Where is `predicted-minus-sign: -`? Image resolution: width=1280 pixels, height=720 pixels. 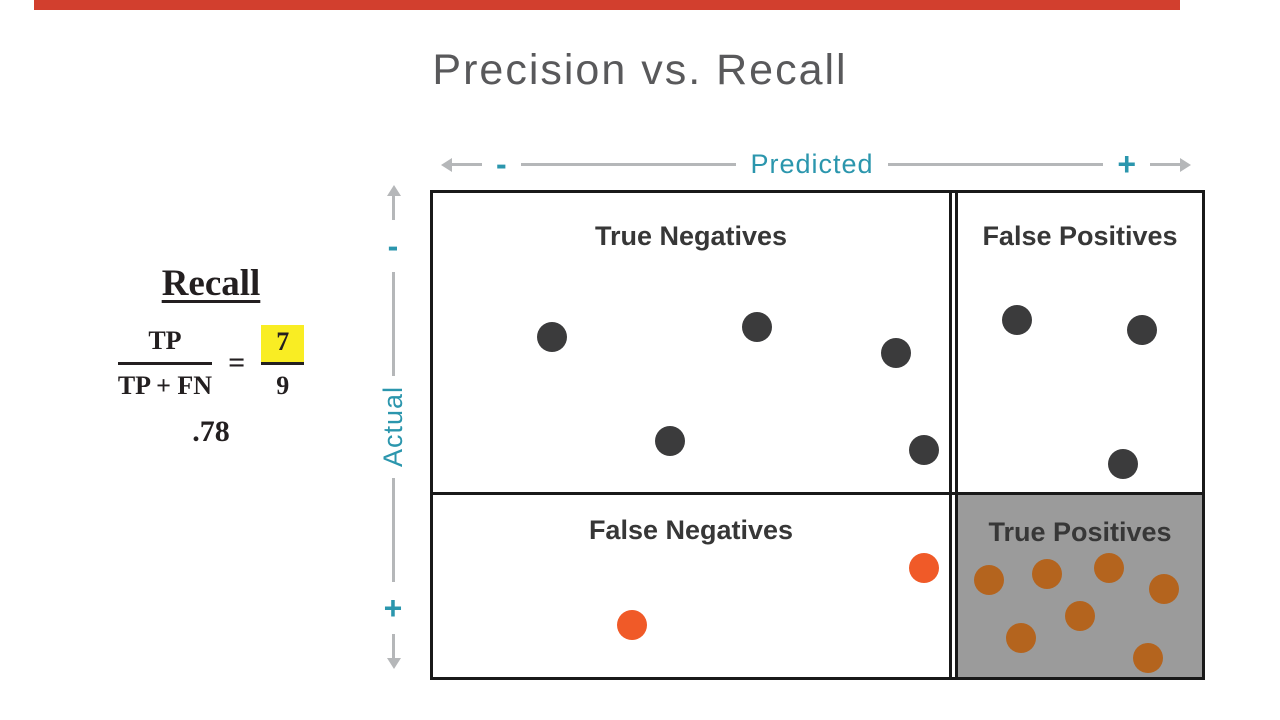 predicted-minus-sign: - is located at coordinates (501, 164).